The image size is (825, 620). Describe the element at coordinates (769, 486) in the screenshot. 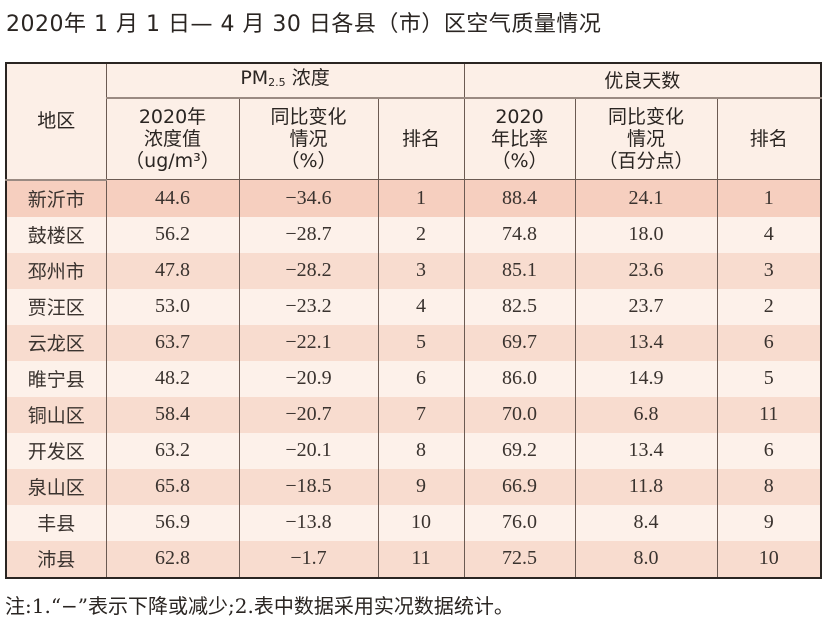

I see `cell-good-rank: 8` at that location.